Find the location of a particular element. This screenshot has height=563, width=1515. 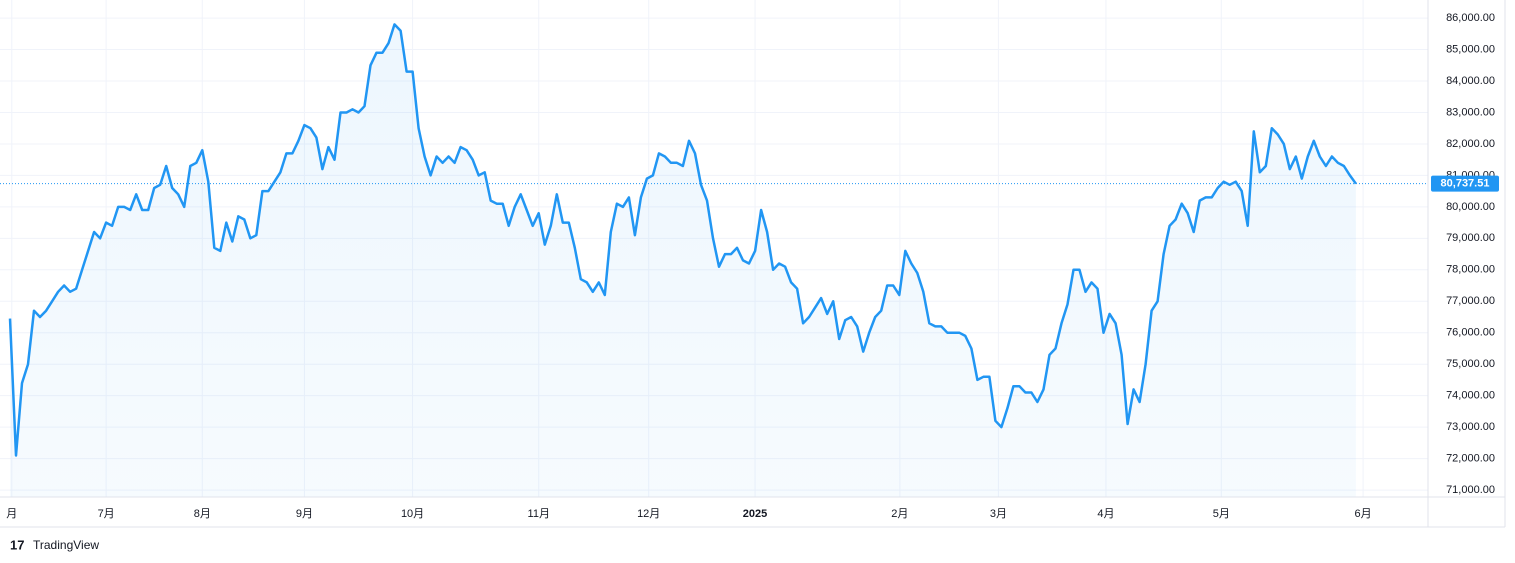

y-tick-label: 85,000.00 is located at coordinates (1470, 49).